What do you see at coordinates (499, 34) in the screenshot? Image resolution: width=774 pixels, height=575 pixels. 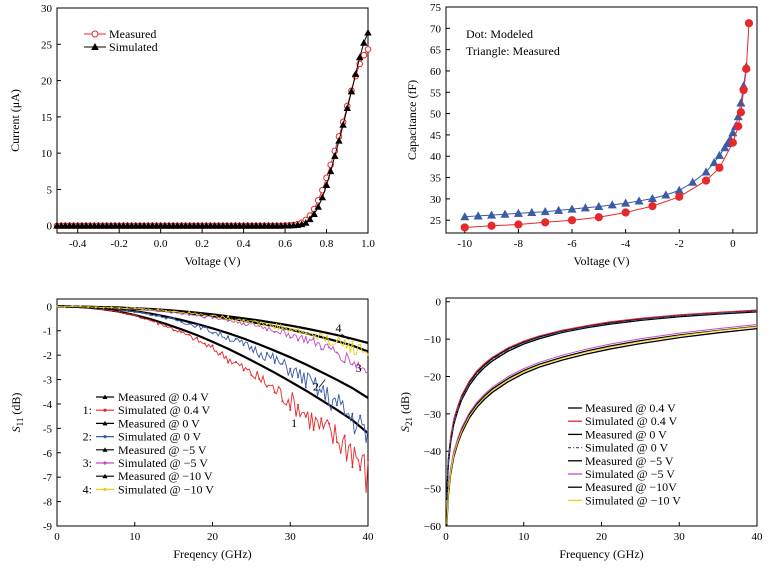 I see `annotation-text: Dot: Modeled` at bounding box center [499, 34].